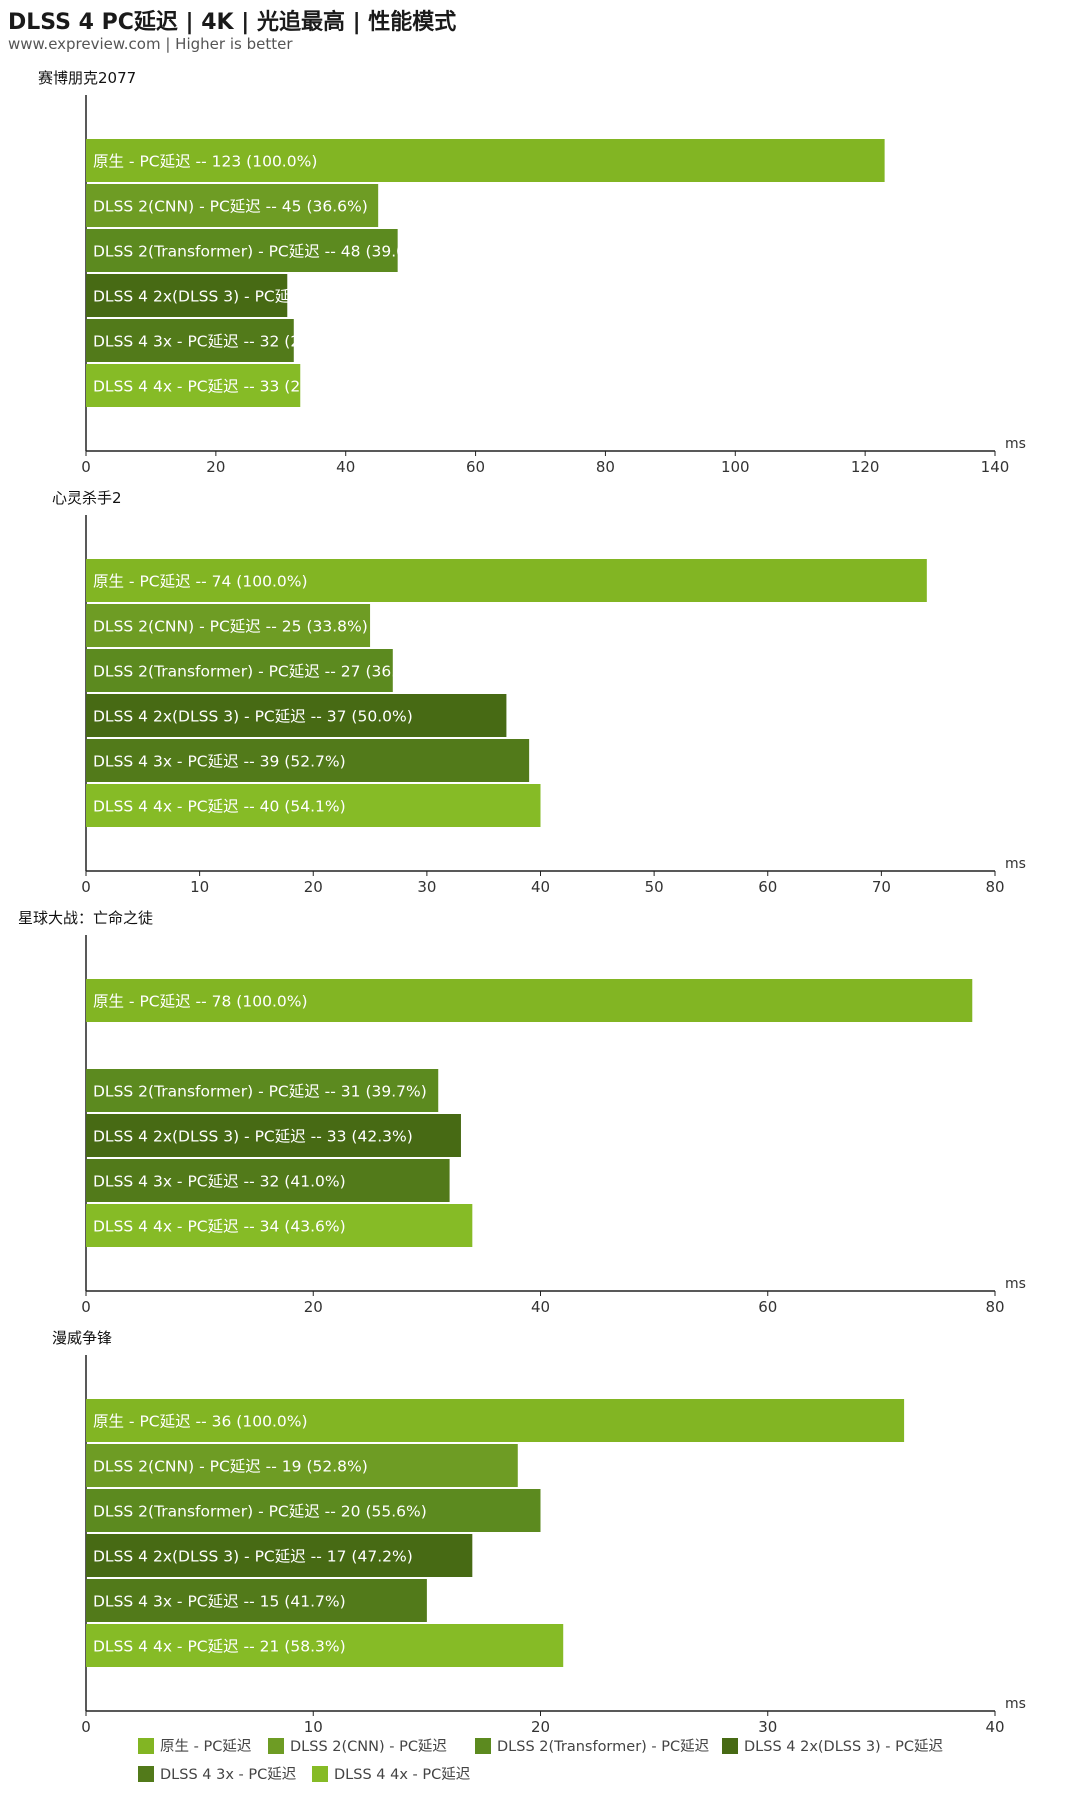 The image size is (1080, 1811). Describe the element at coordinates (219, 762) in the screenshot. I see `bar-data-label: DLSS 4 3x - PC延迟 -- 39 (52.7%)` at that location.